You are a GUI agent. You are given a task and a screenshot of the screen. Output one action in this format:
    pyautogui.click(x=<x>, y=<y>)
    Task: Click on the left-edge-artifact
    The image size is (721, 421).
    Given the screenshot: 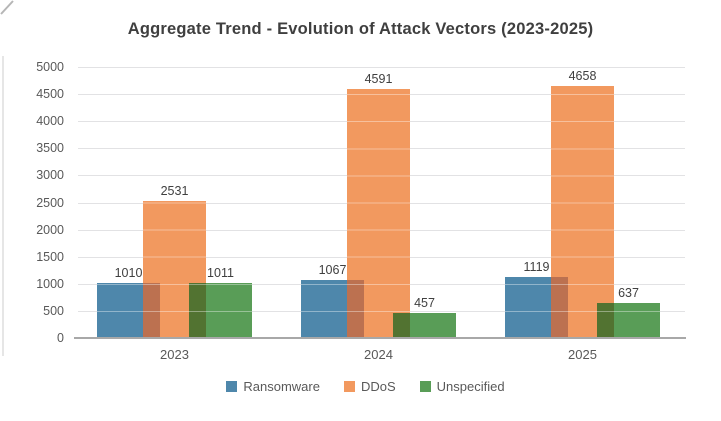 What is the action you would take?
    pyautogui.click(x=3, y=206)
    